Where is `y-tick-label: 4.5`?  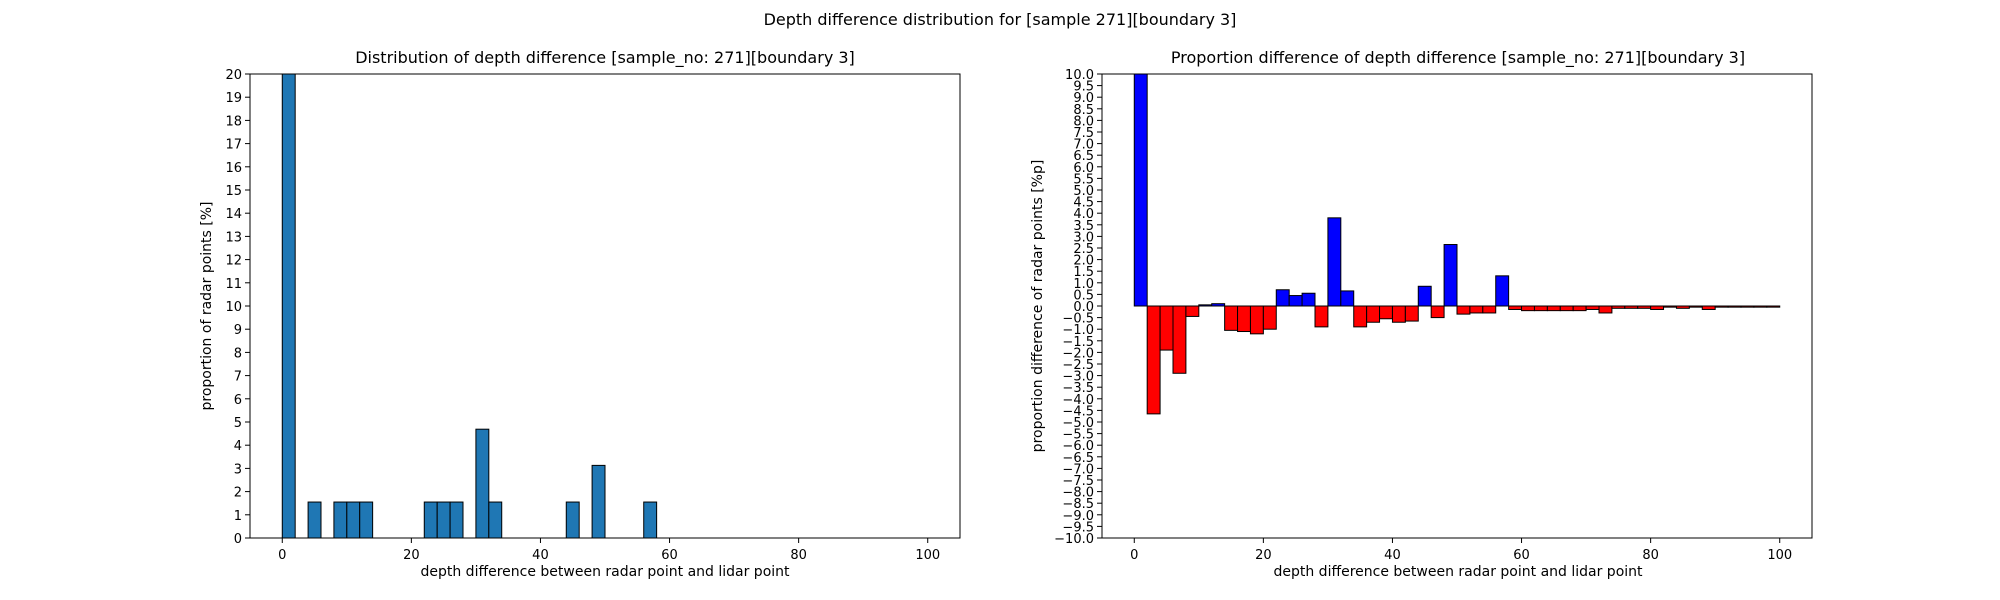 y-tick-label: 4.5 is located at coordinates (1083, 203).